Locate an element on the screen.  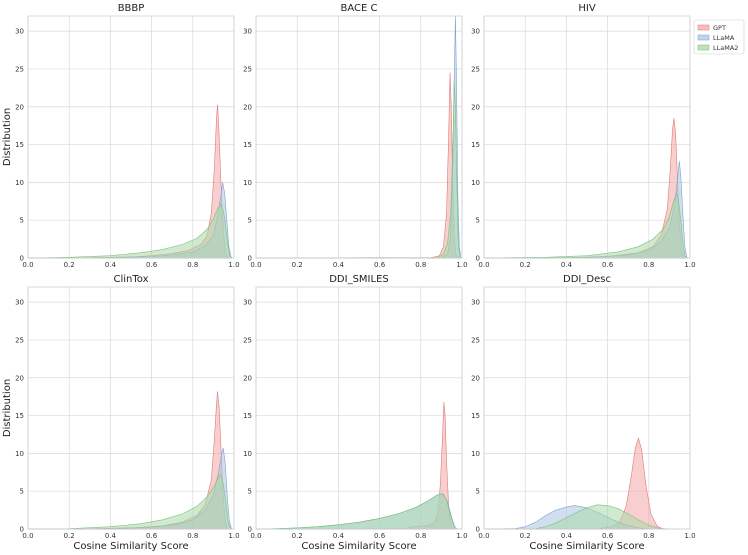
panel-hiv: 0.0 0.2 0.4 0.6 0.8 1.0 0 5 10 15 20 25 30 HIV is located at coordinates (583, 136).